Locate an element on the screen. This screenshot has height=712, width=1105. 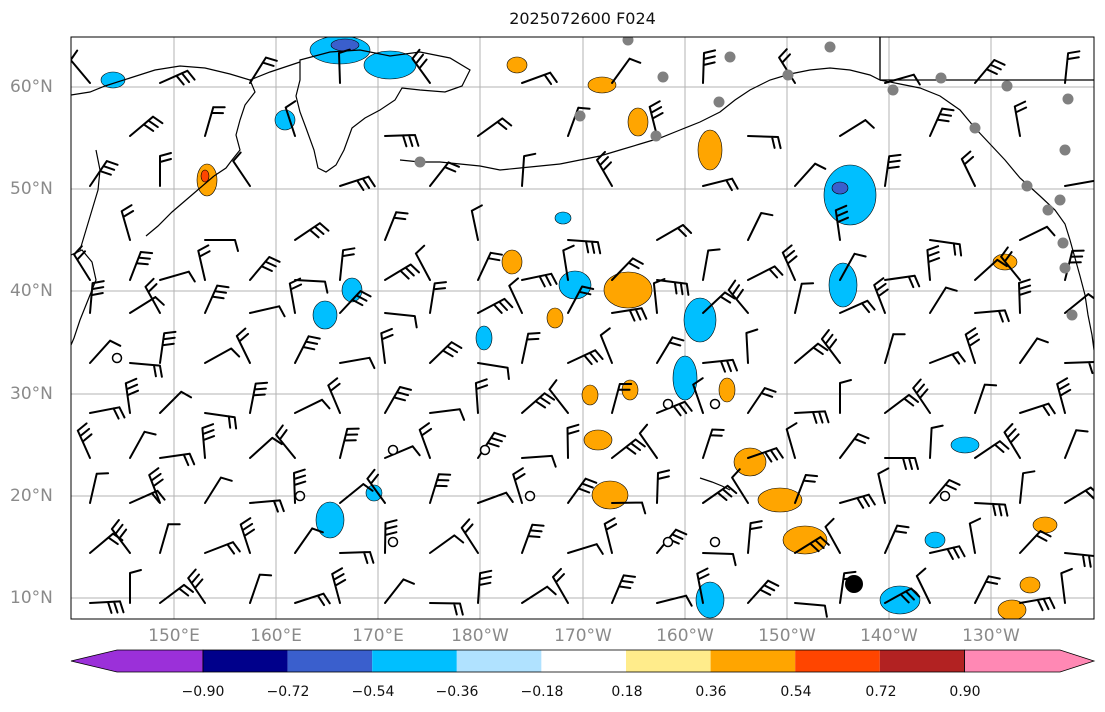
colorbar-tick: −0.54 is located at coordinates (373, 692).